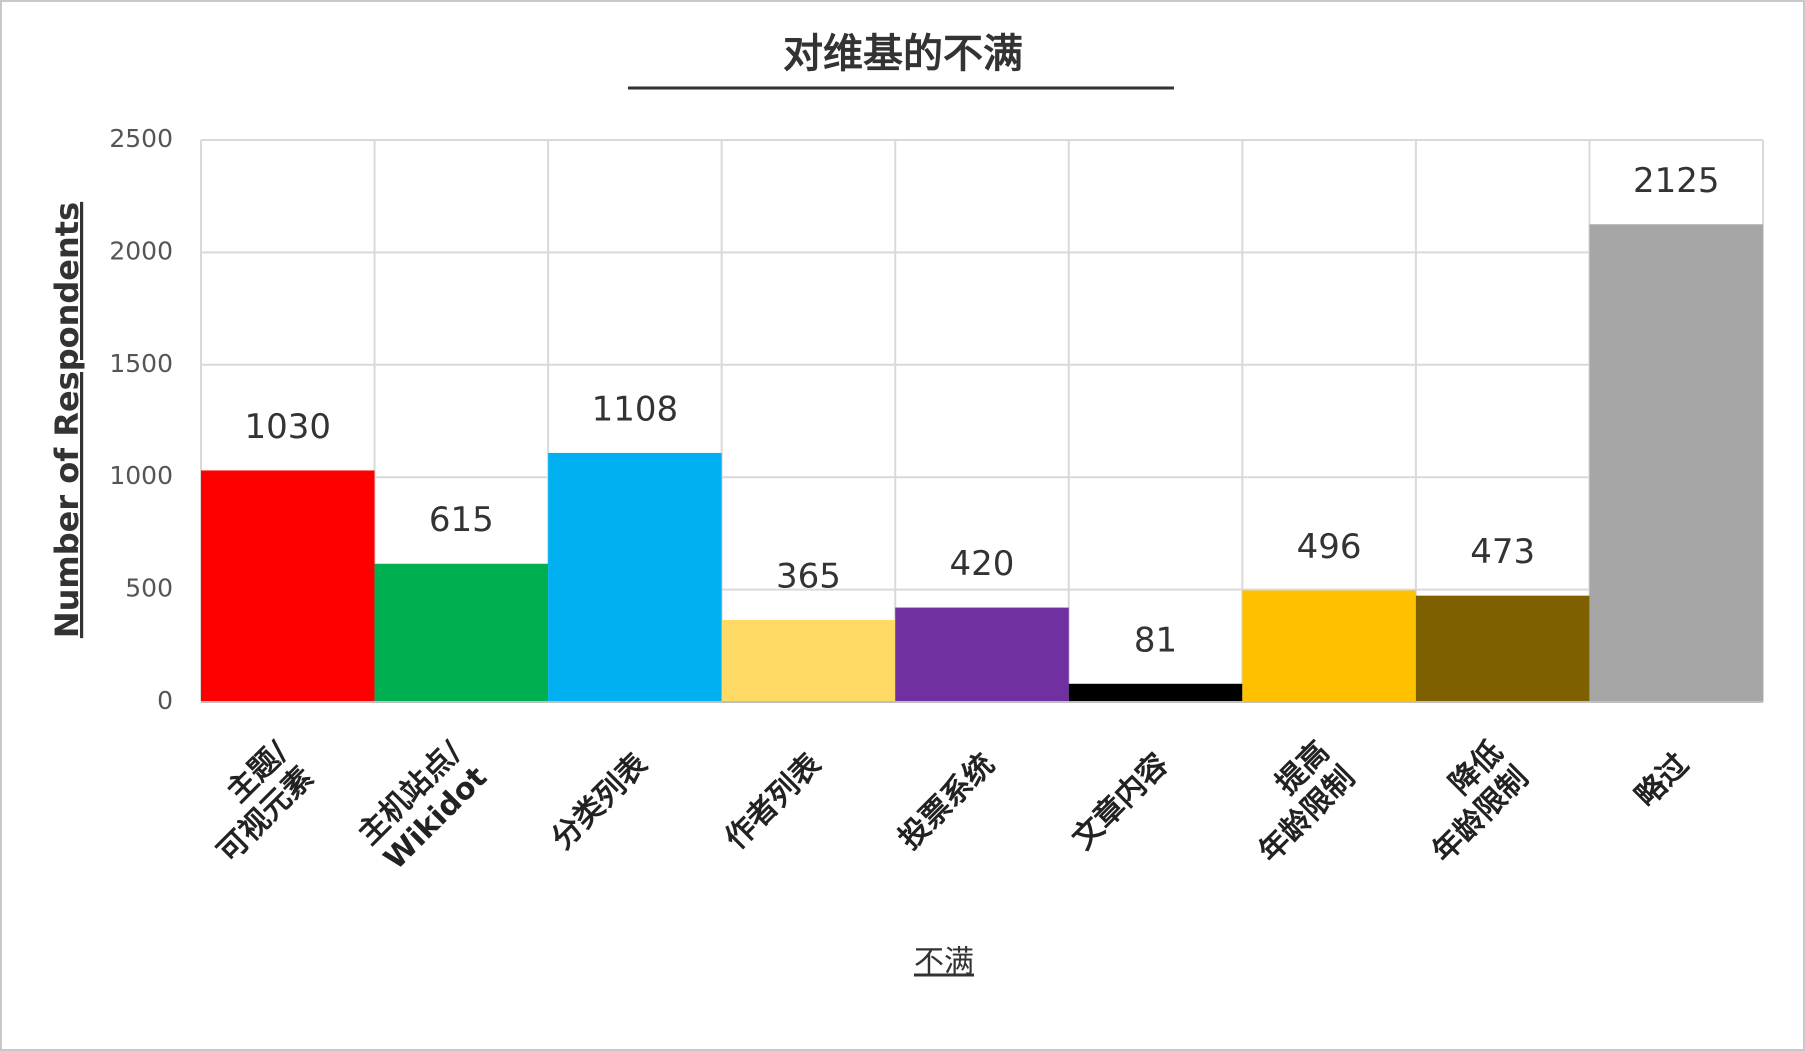  What do you see at coordinates (141, 475) in the screenshot?
I see `y-tick-label: 1000` at bounding box center [141, 475].